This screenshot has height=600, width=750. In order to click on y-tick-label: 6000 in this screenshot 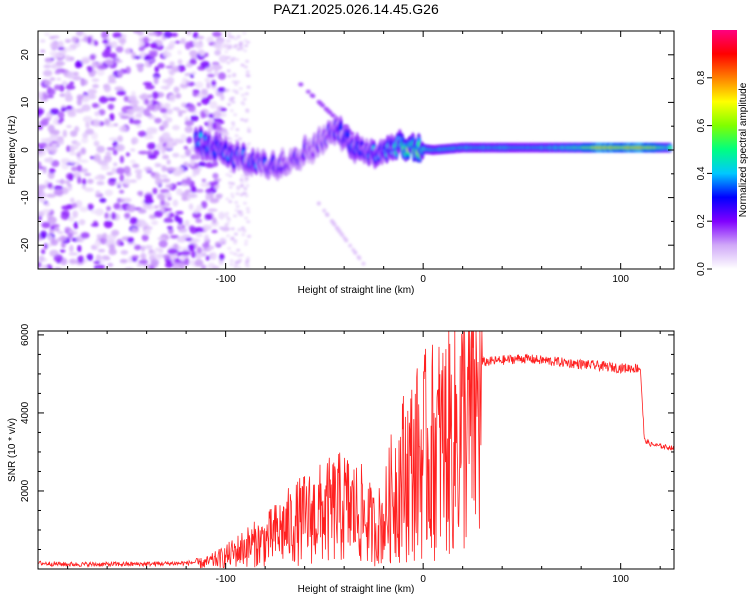, I will do `click(25, 334)`.